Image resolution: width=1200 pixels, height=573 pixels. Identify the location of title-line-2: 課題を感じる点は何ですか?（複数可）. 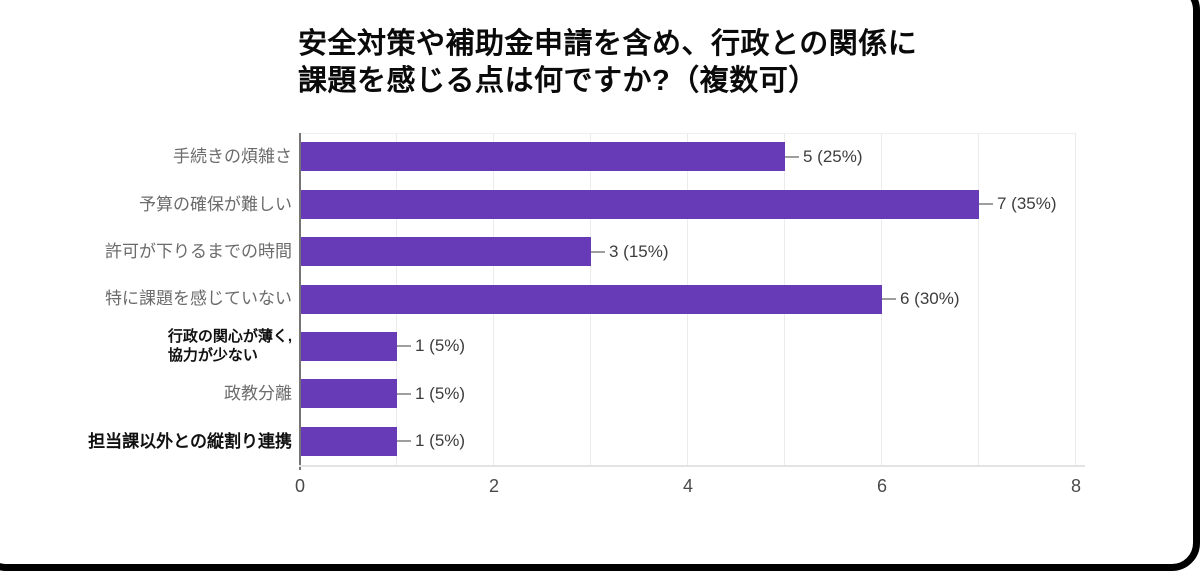
(558, 81).